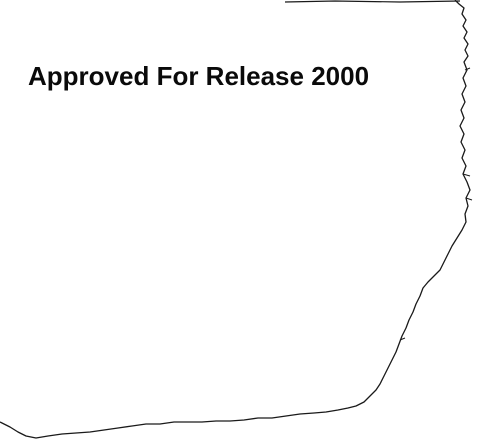  I want to click on top-edge-line, so click(372, 1).